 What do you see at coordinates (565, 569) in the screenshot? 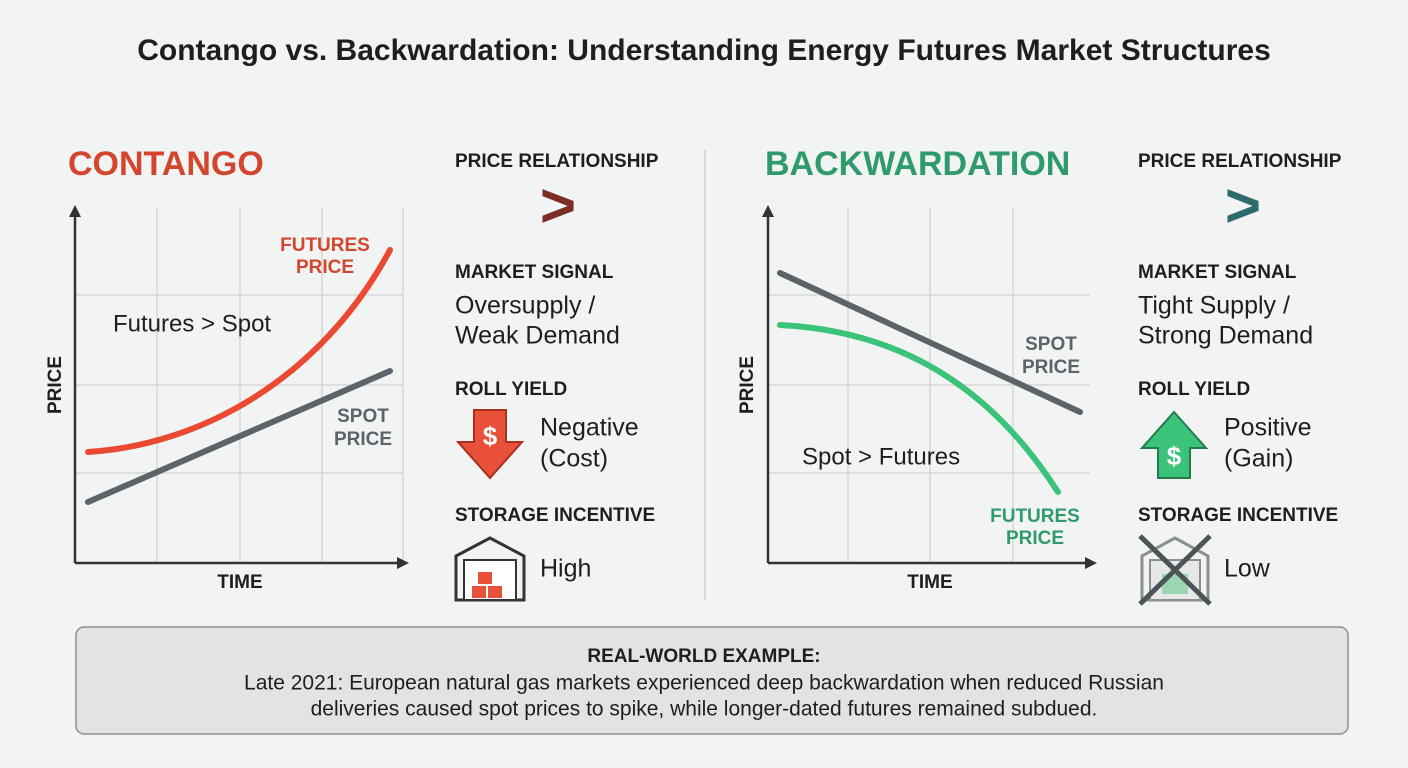
I see `panel-text: High` at bounding box center [565, 569].